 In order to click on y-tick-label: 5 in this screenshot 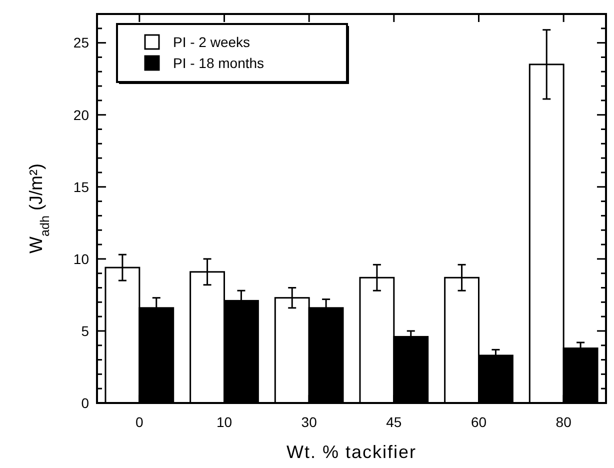, I will do `click(85, 330)`.